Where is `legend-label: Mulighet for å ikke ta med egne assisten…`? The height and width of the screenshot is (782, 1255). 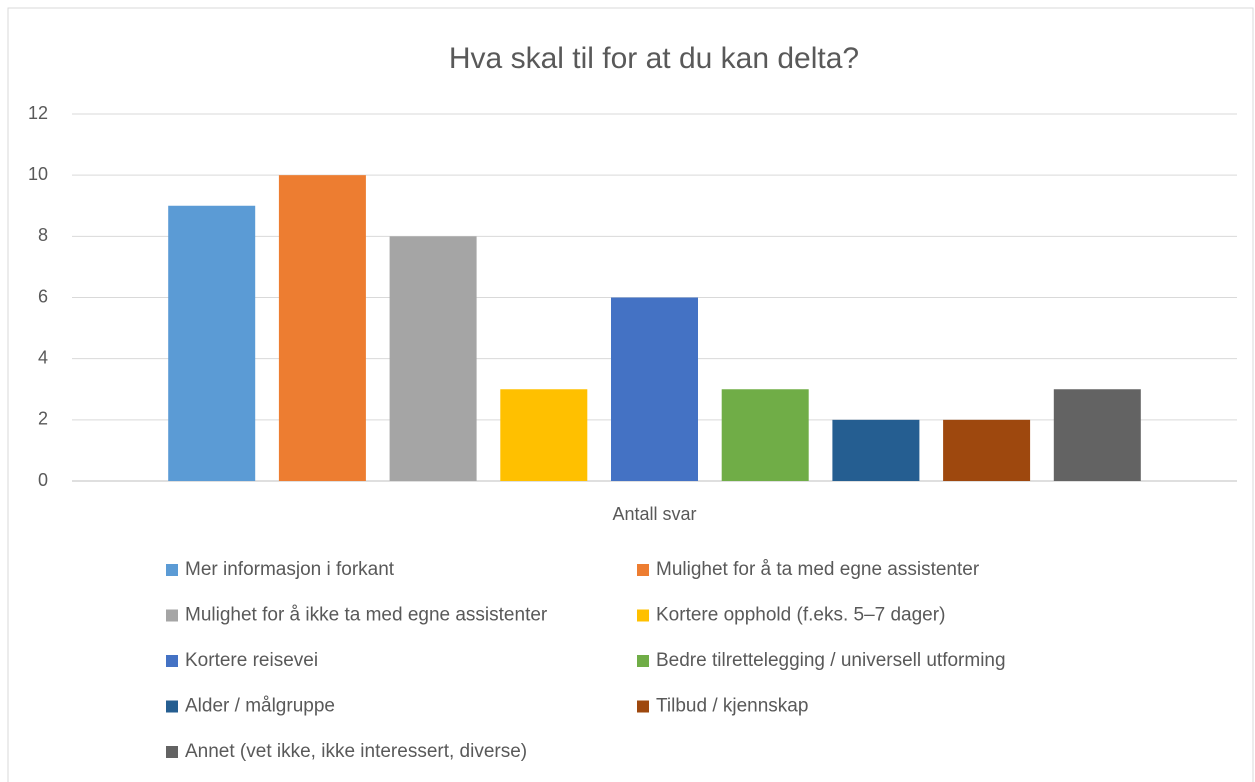 legend-label: Mulighet for å ikke ta med egne assisten… is located at coordinates (366, 615).